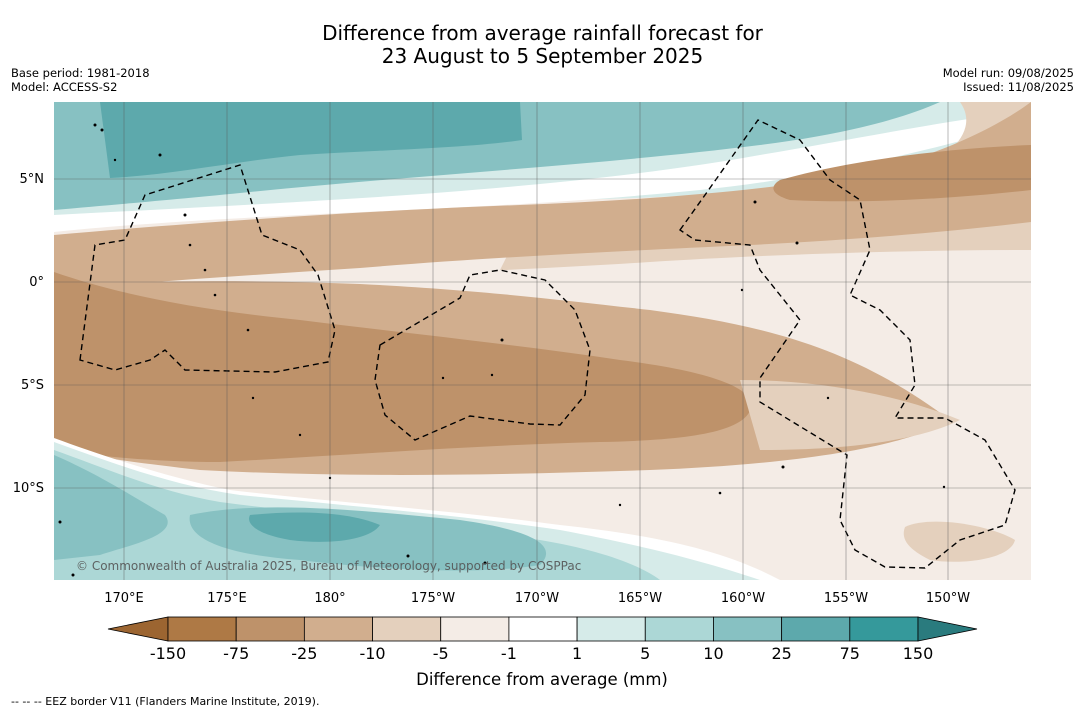 Image resolution: width=1085 pixels, height=713 pixels. I want to click on southeast-dry-patch, so click(959, 541).